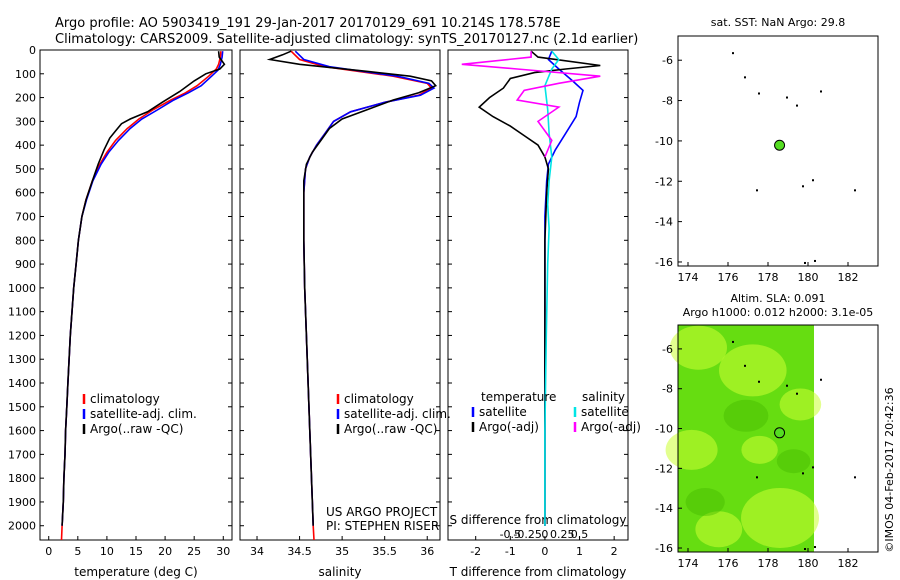 The width and height of the screenshot is (900, 580). I want to click on depth-tick-label: 1200, so click(22, 335).